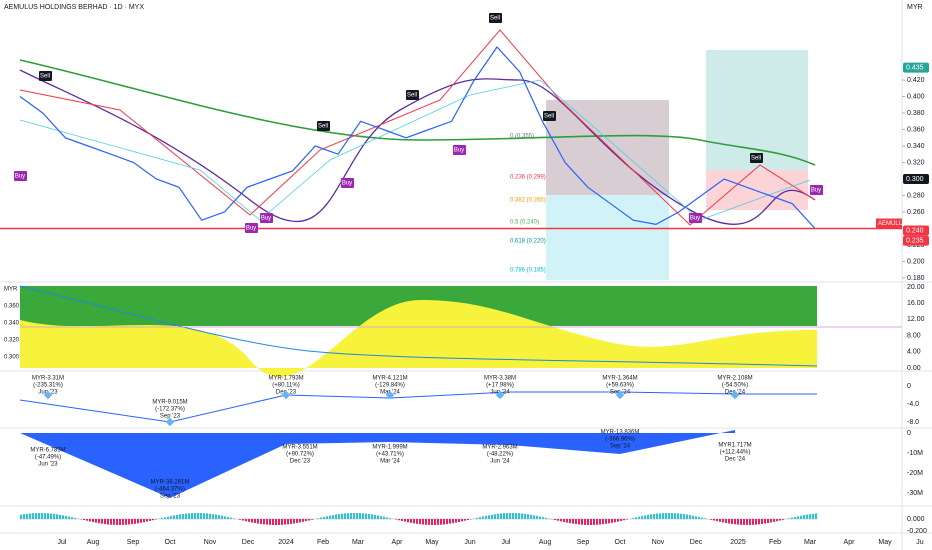 This screenshot has width=932, height=550. Describe the element at coordinates (915, 473) in the screenshot. I see `area-axis: -20M` at that location.